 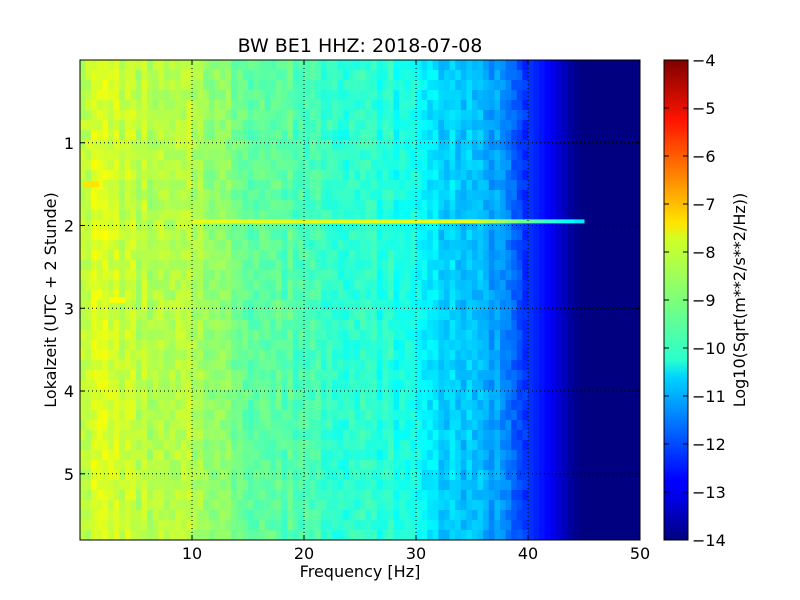 I want to click on horizontal-band-segment, so click(x=256, y=221).